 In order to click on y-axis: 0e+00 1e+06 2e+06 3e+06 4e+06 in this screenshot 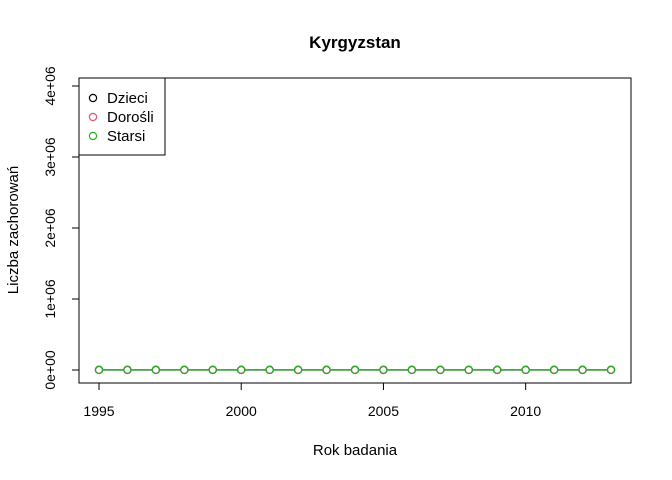, I will do `click(61, 228)`.